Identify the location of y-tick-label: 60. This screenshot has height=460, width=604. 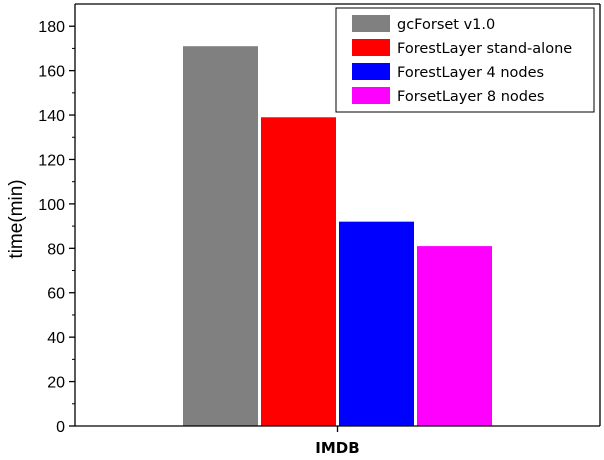
(56, 294).